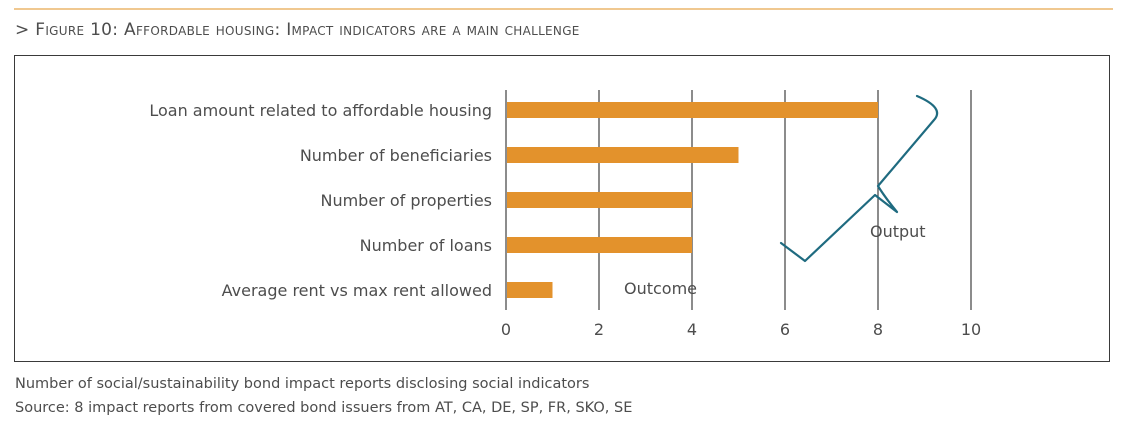 The width and height of the screenshot is (1132, 426). What do you see at coordinates (599, 329) in the screenshot?
I see `x-tick-label: 2` at bounding box center [599, 329].